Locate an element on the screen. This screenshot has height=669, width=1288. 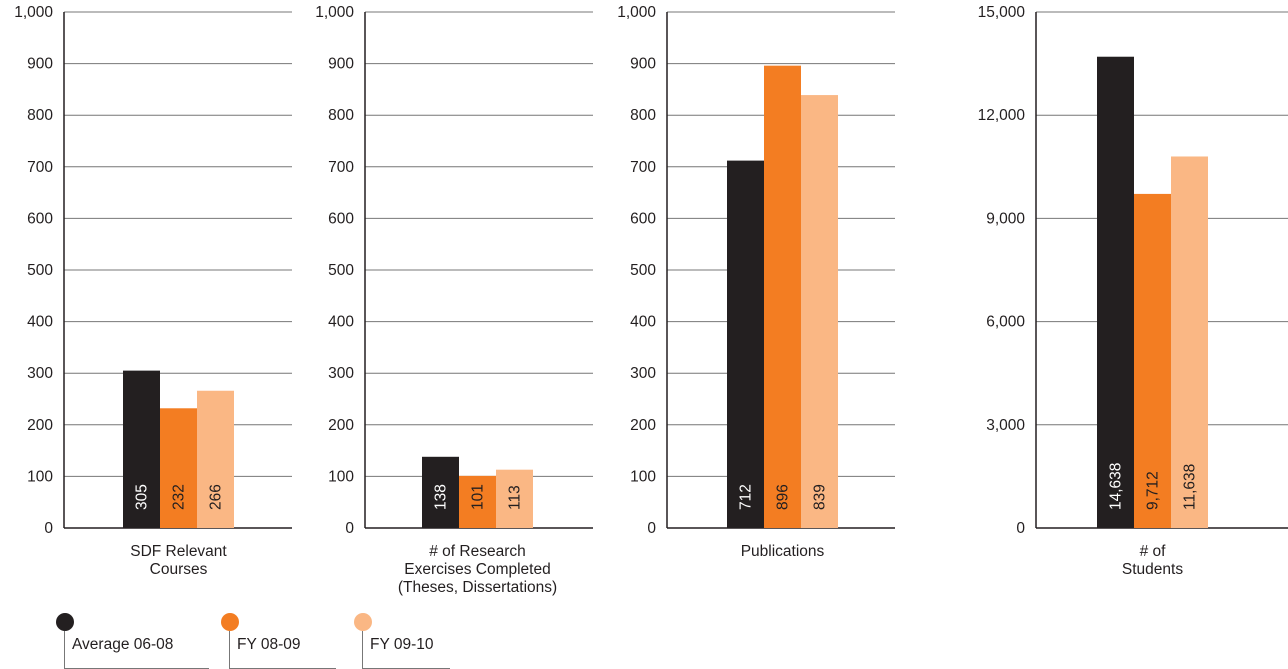
legend-label-average: Average 06-08 is located at coordinates (123, 644).